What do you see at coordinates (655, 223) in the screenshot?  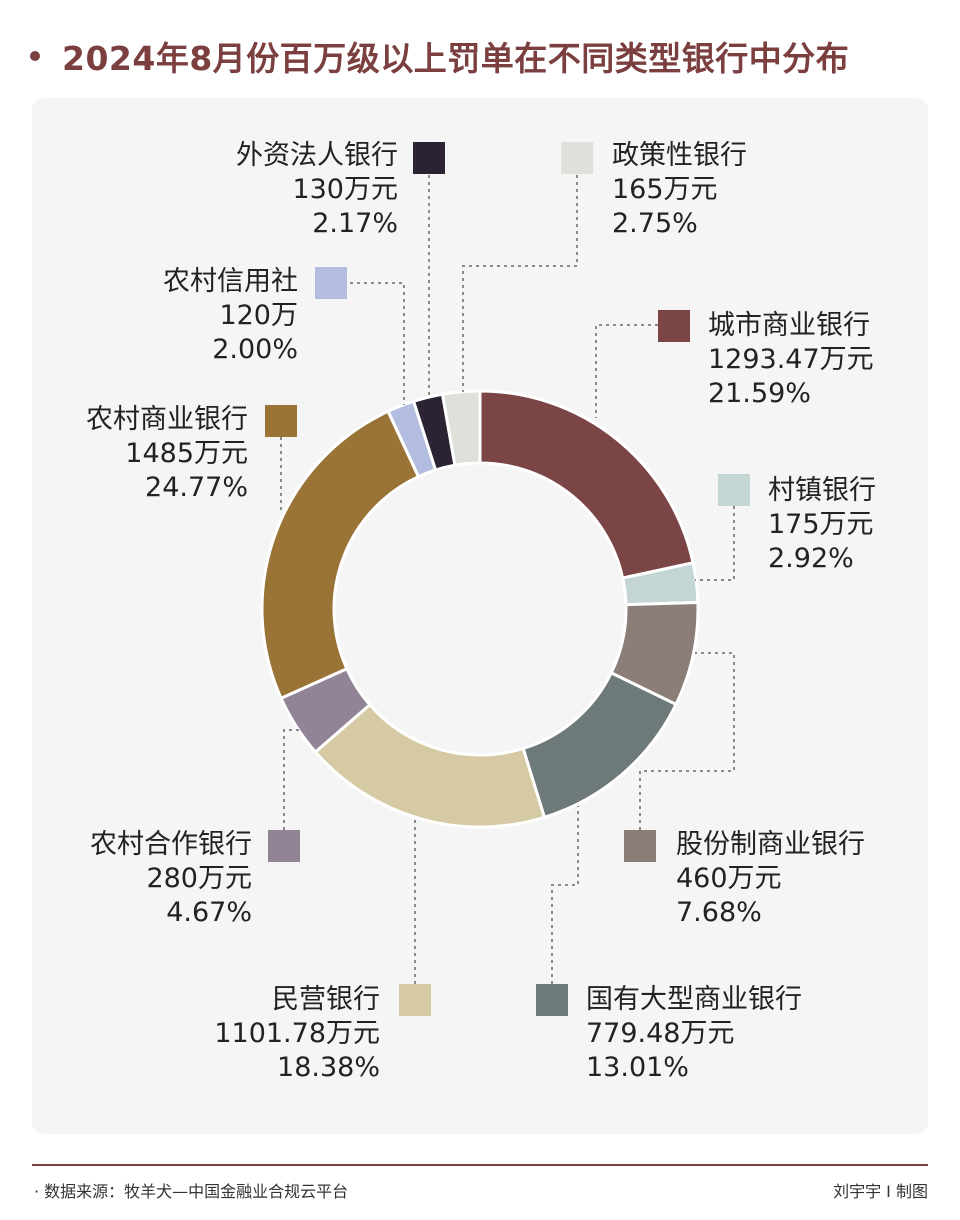 I see `slice-percent: 2.75%` at bounding box center [655, 223].